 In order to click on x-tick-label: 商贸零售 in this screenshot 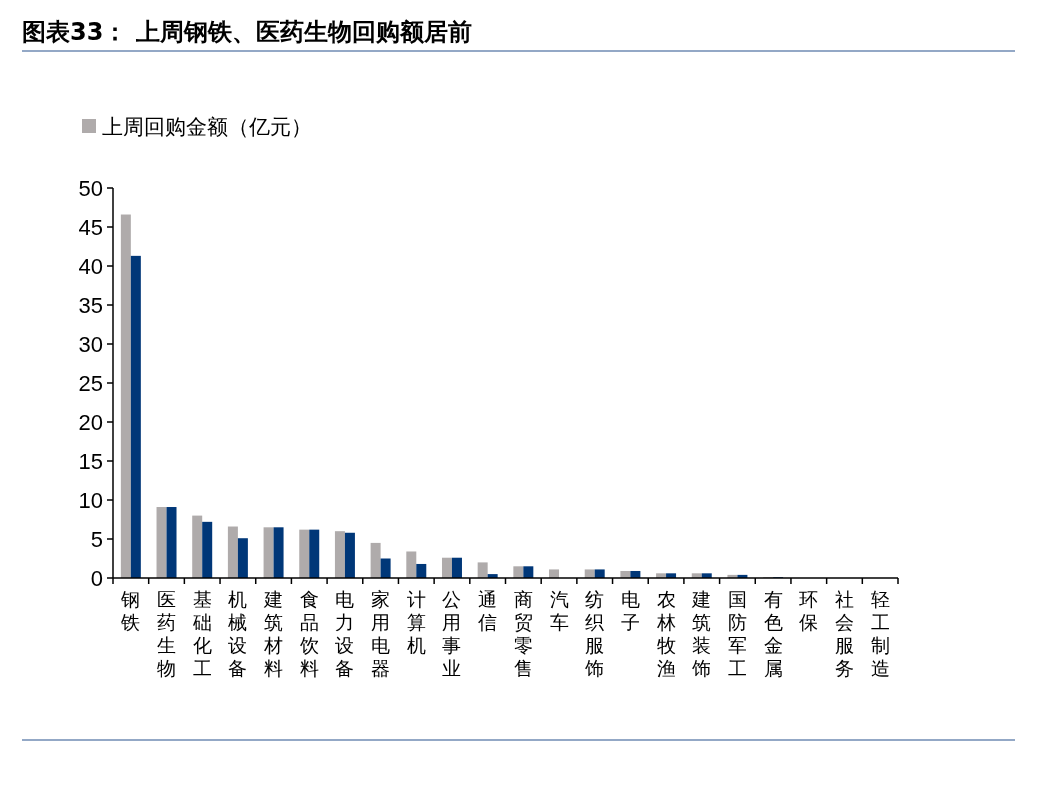, I will do `click(523, 633)`.